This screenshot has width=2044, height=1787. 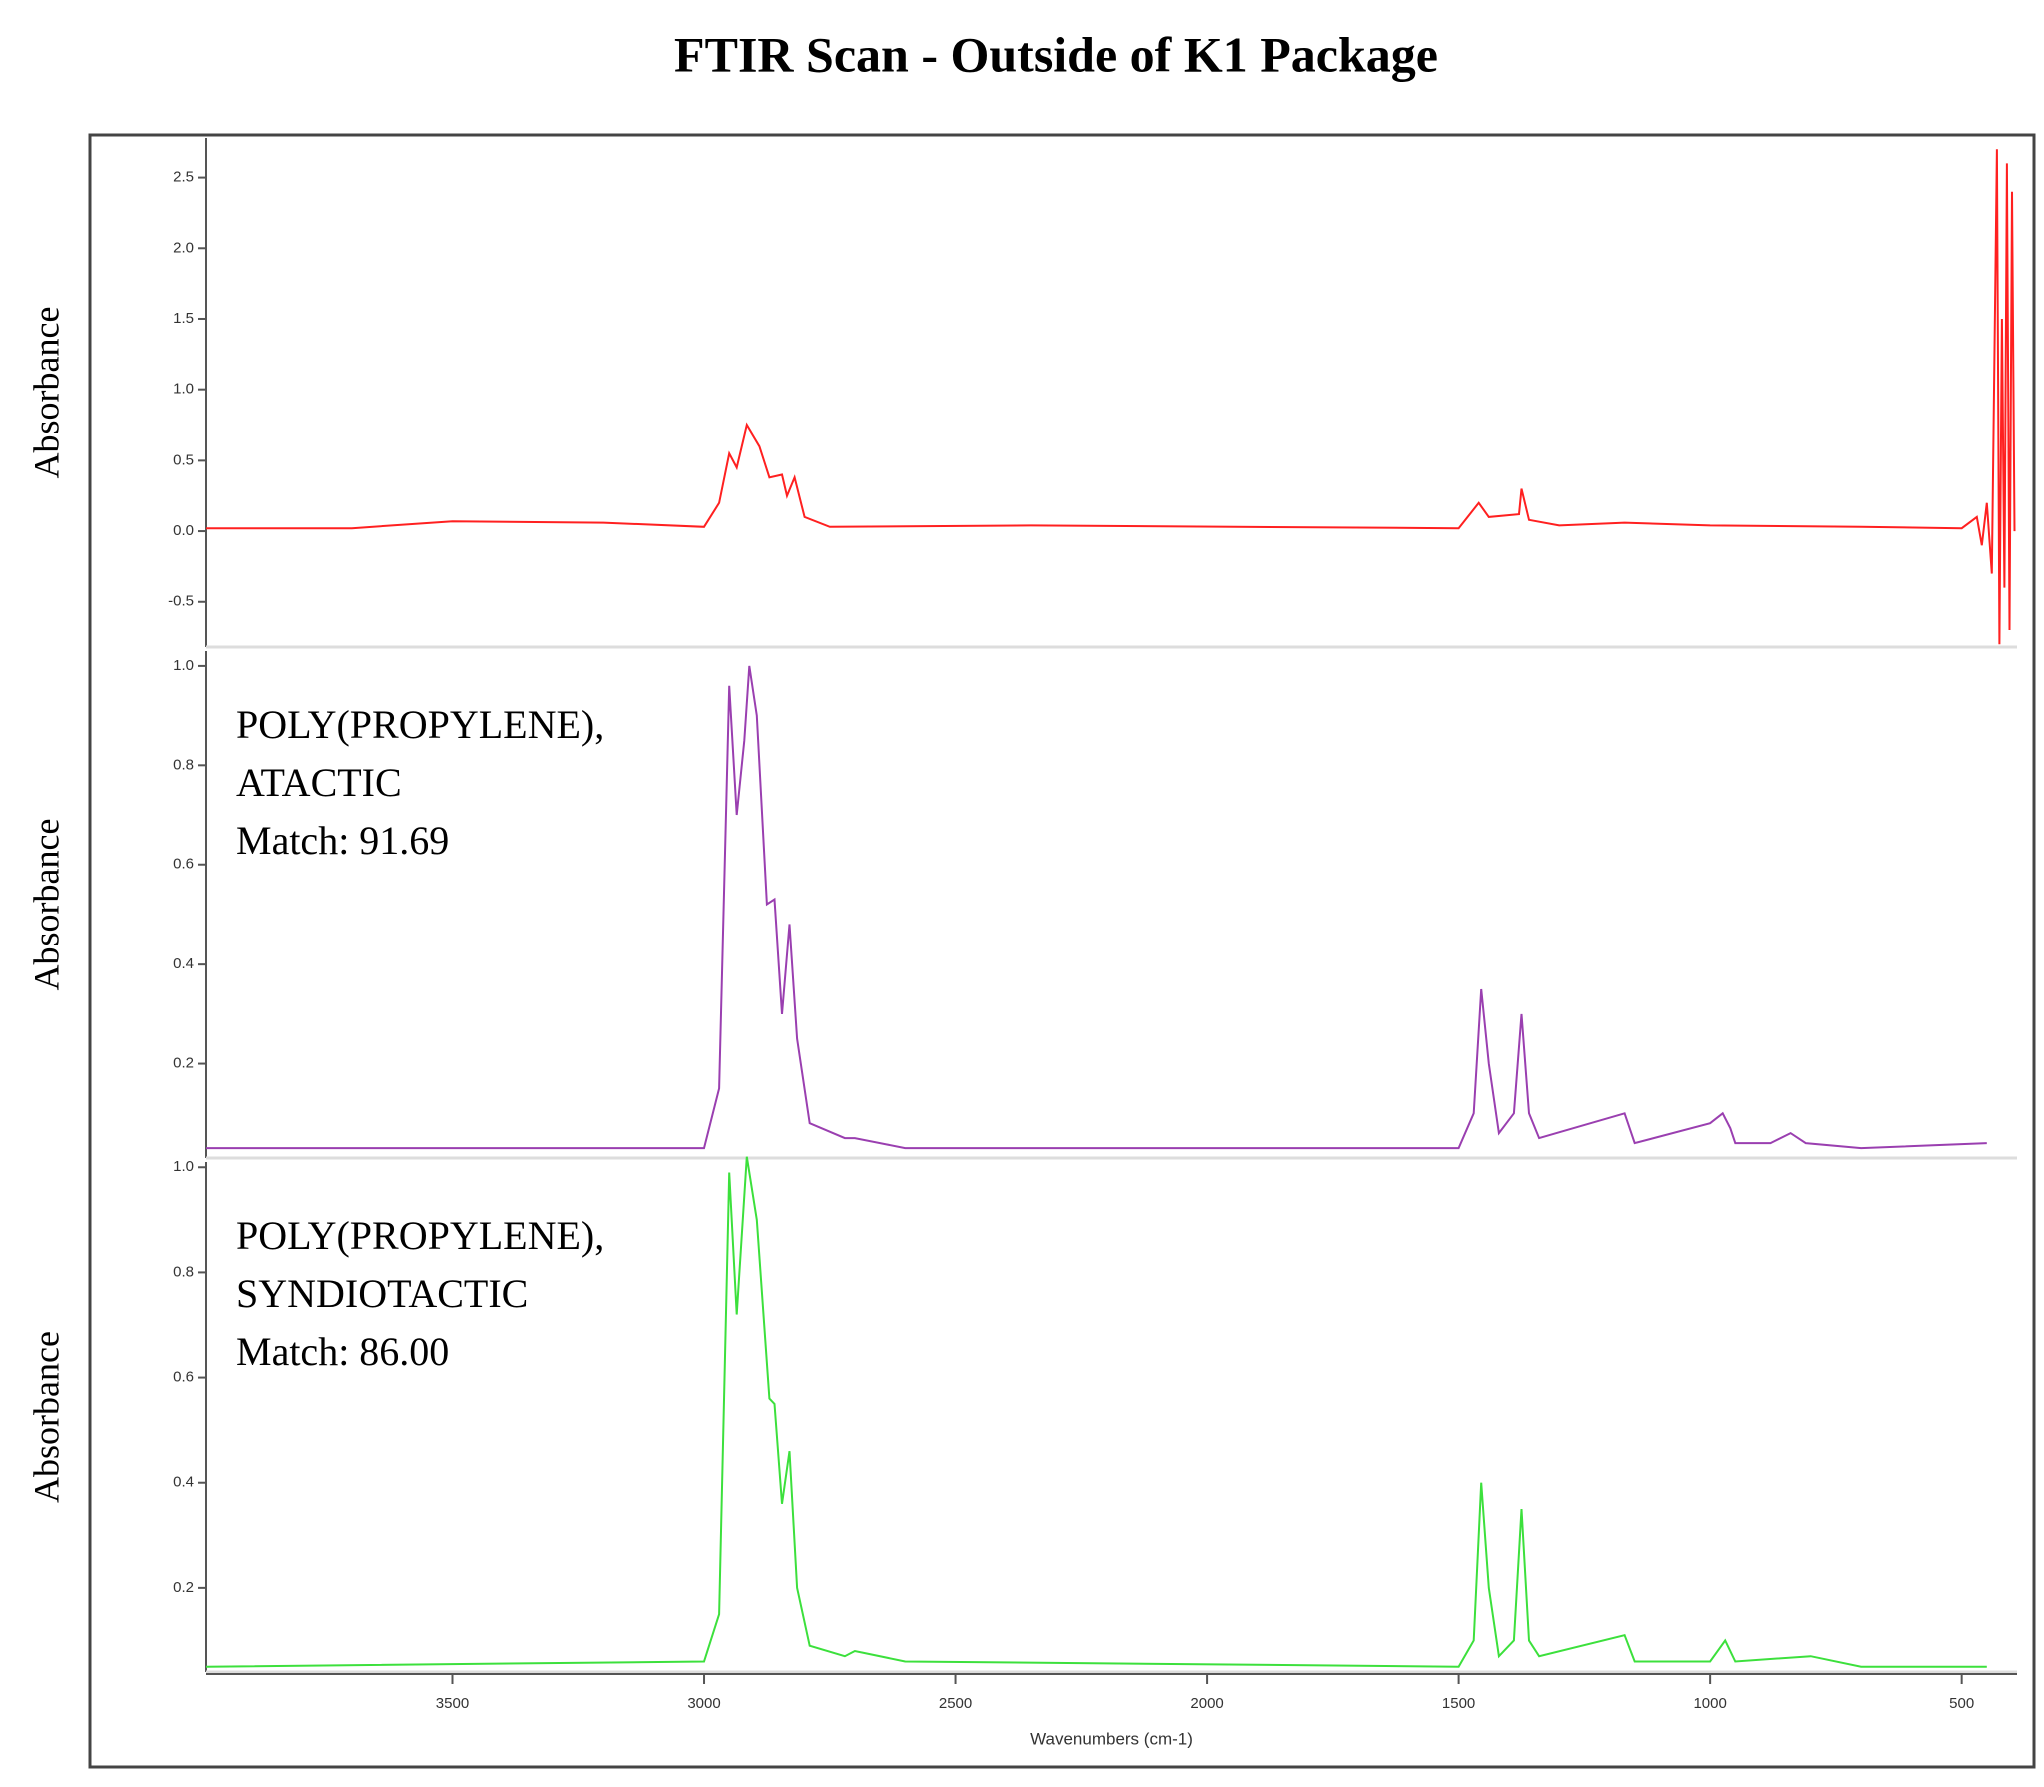 I want to click on x-tick-label: 500, so click(x=1961, y=1703).